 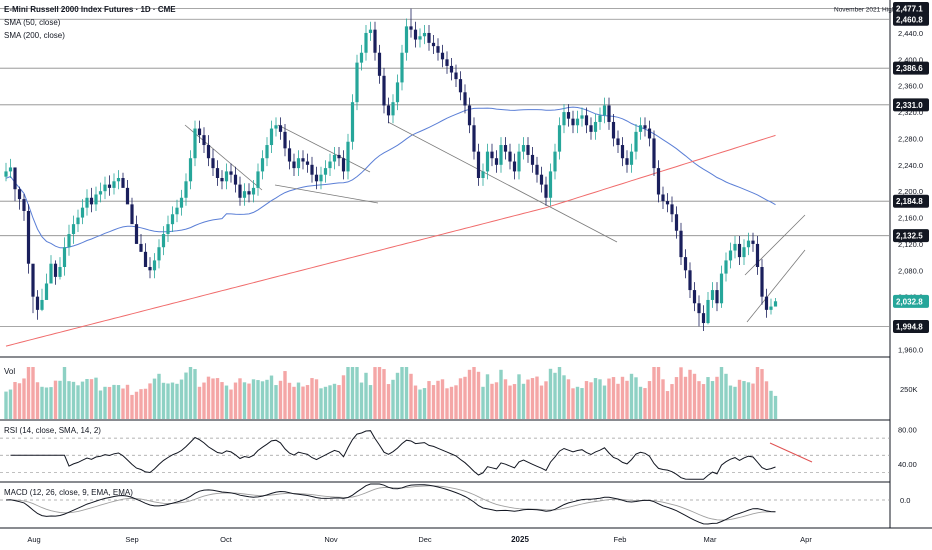 What do you see at coordinates (68, 492) in the screenshot?
I see `macd-panel-label: MACD (12, 26, close, 9, EMA, EMA)` at bounding box center [68, 492].